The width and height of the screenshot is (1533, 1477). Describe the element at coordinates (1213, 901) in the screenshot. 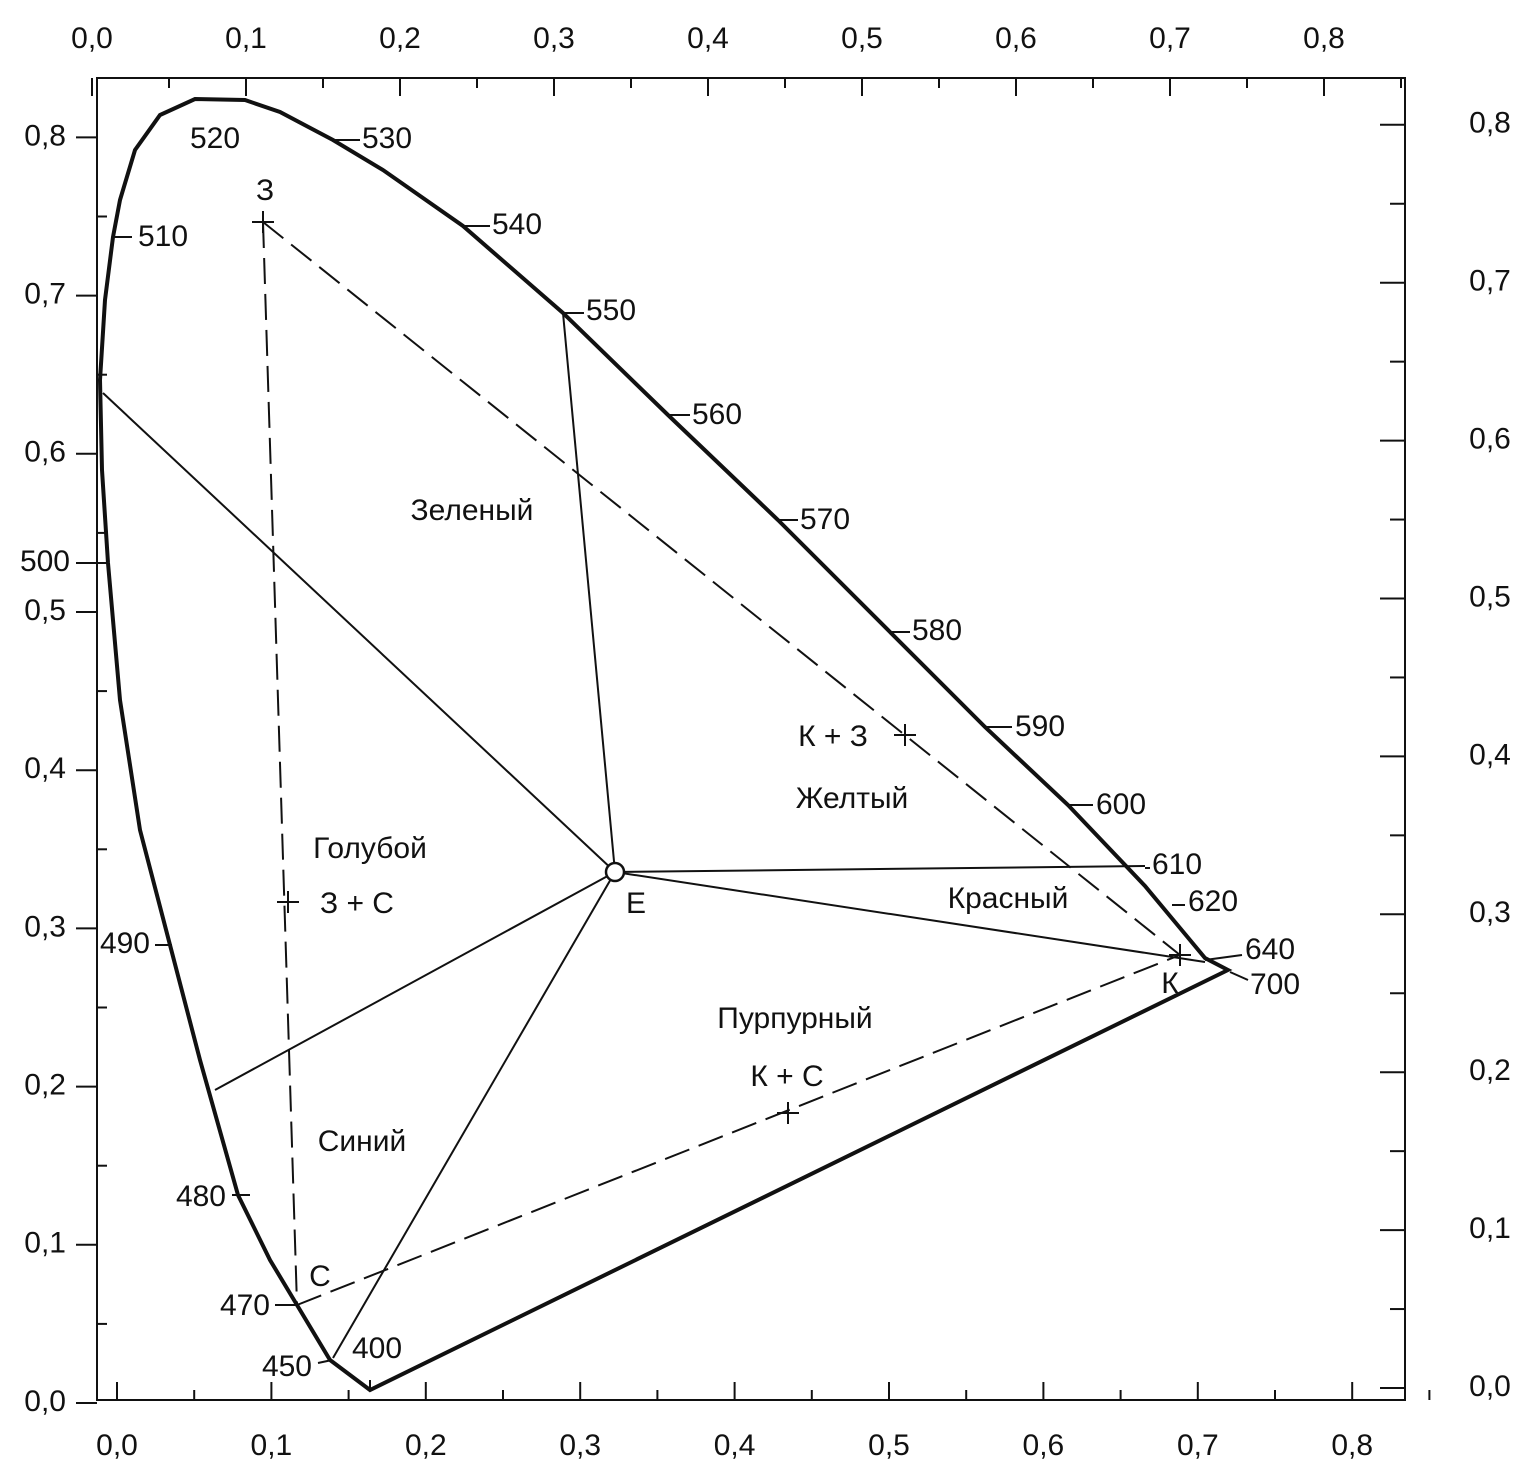

I see `wavelength-label: 620` at that location.